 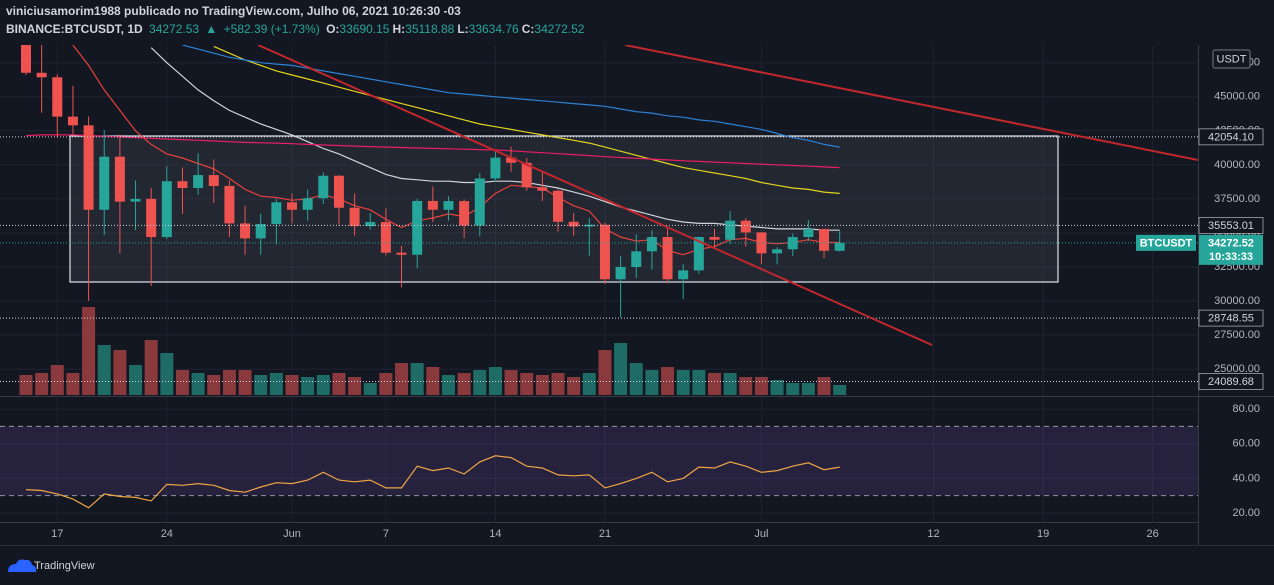 What do you see at coordinates (528, 29) in the screenshot?
I see `ohlc-label: C:` at bounding box center [528, 29].